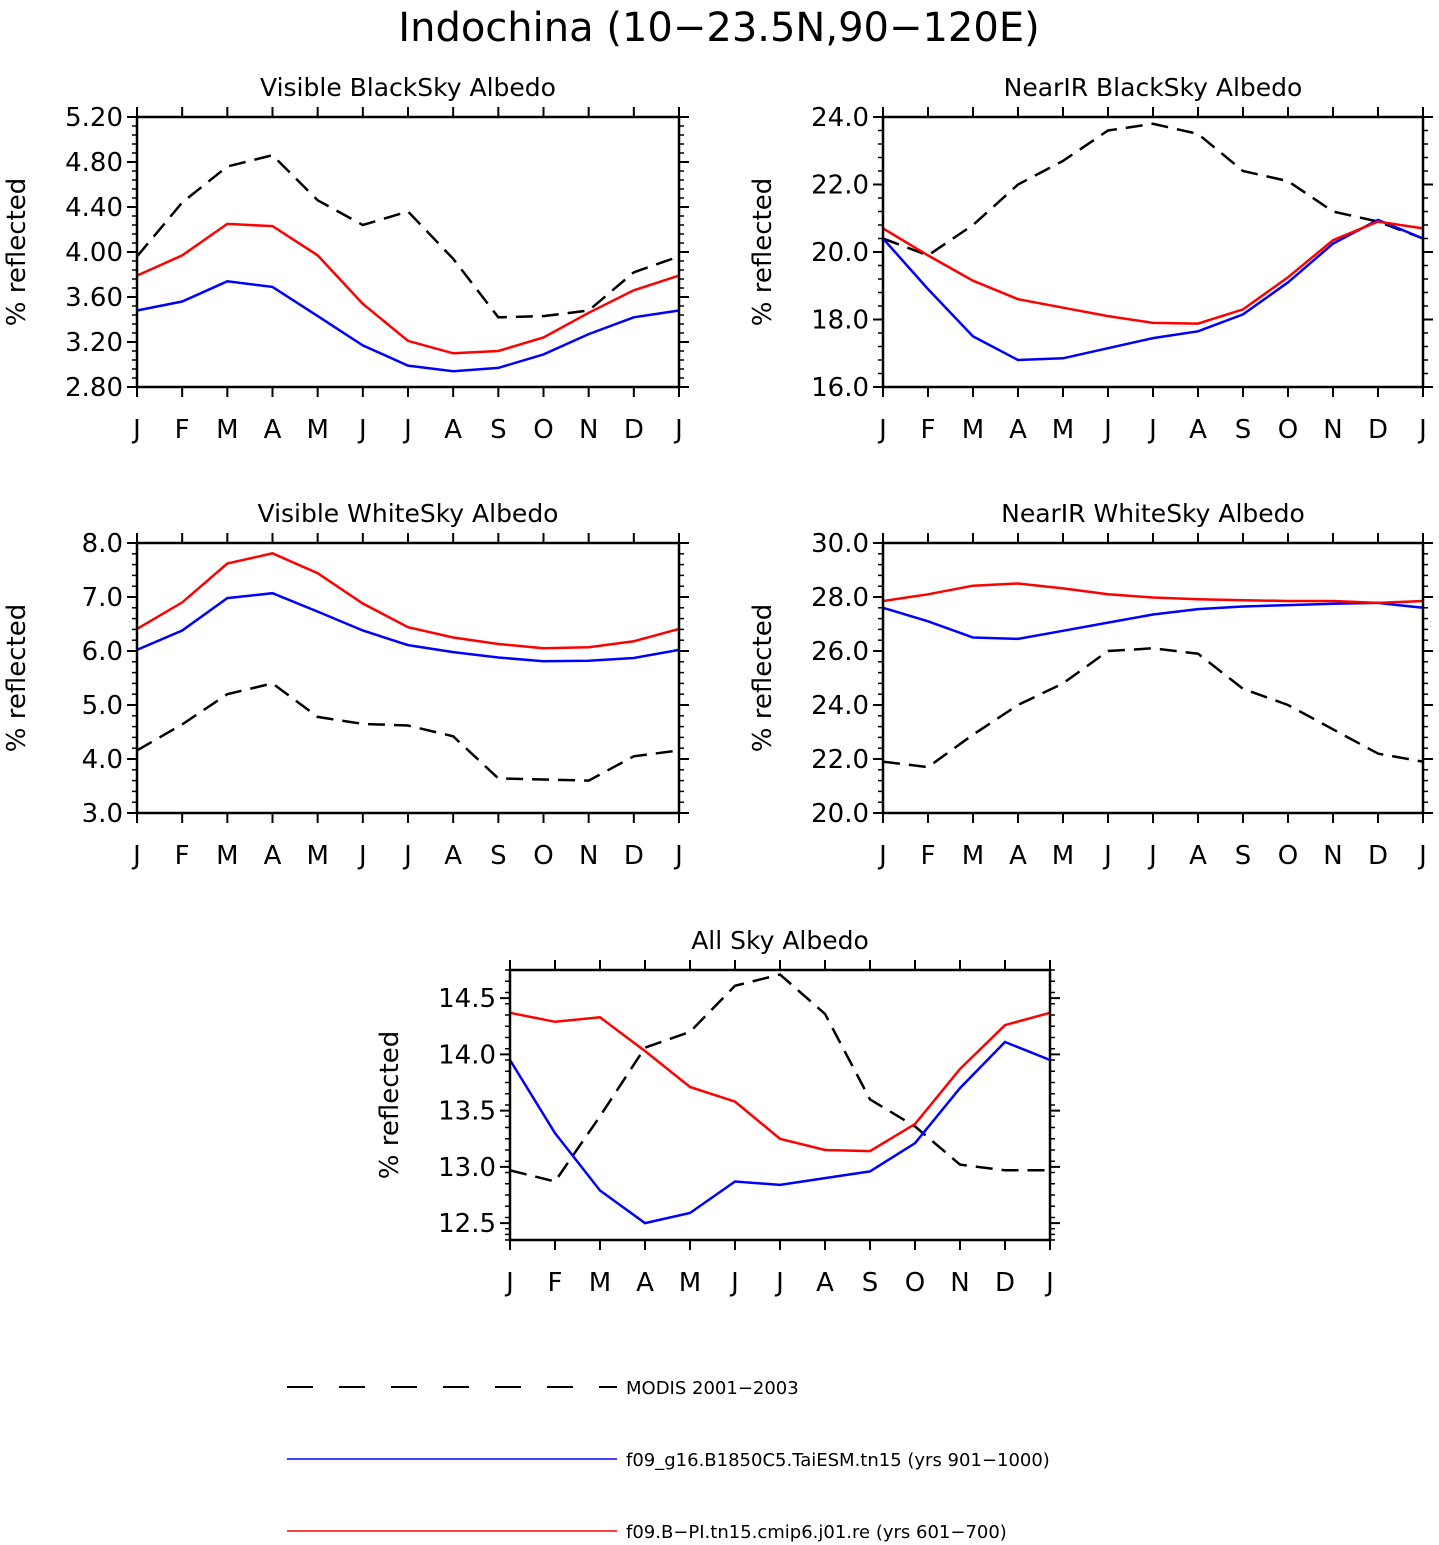 This screenshot has width=1439, height=1545. I want to click on legend-item-1: MODIS 2001−2003, so click(543, 1388).